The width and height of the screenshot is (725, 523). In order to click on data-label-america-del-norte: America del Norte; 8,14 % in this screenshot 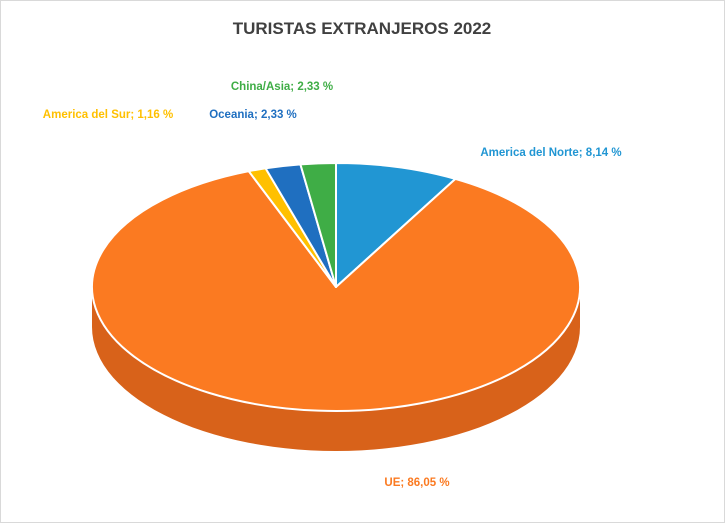, I will do `click(550, 153)`.